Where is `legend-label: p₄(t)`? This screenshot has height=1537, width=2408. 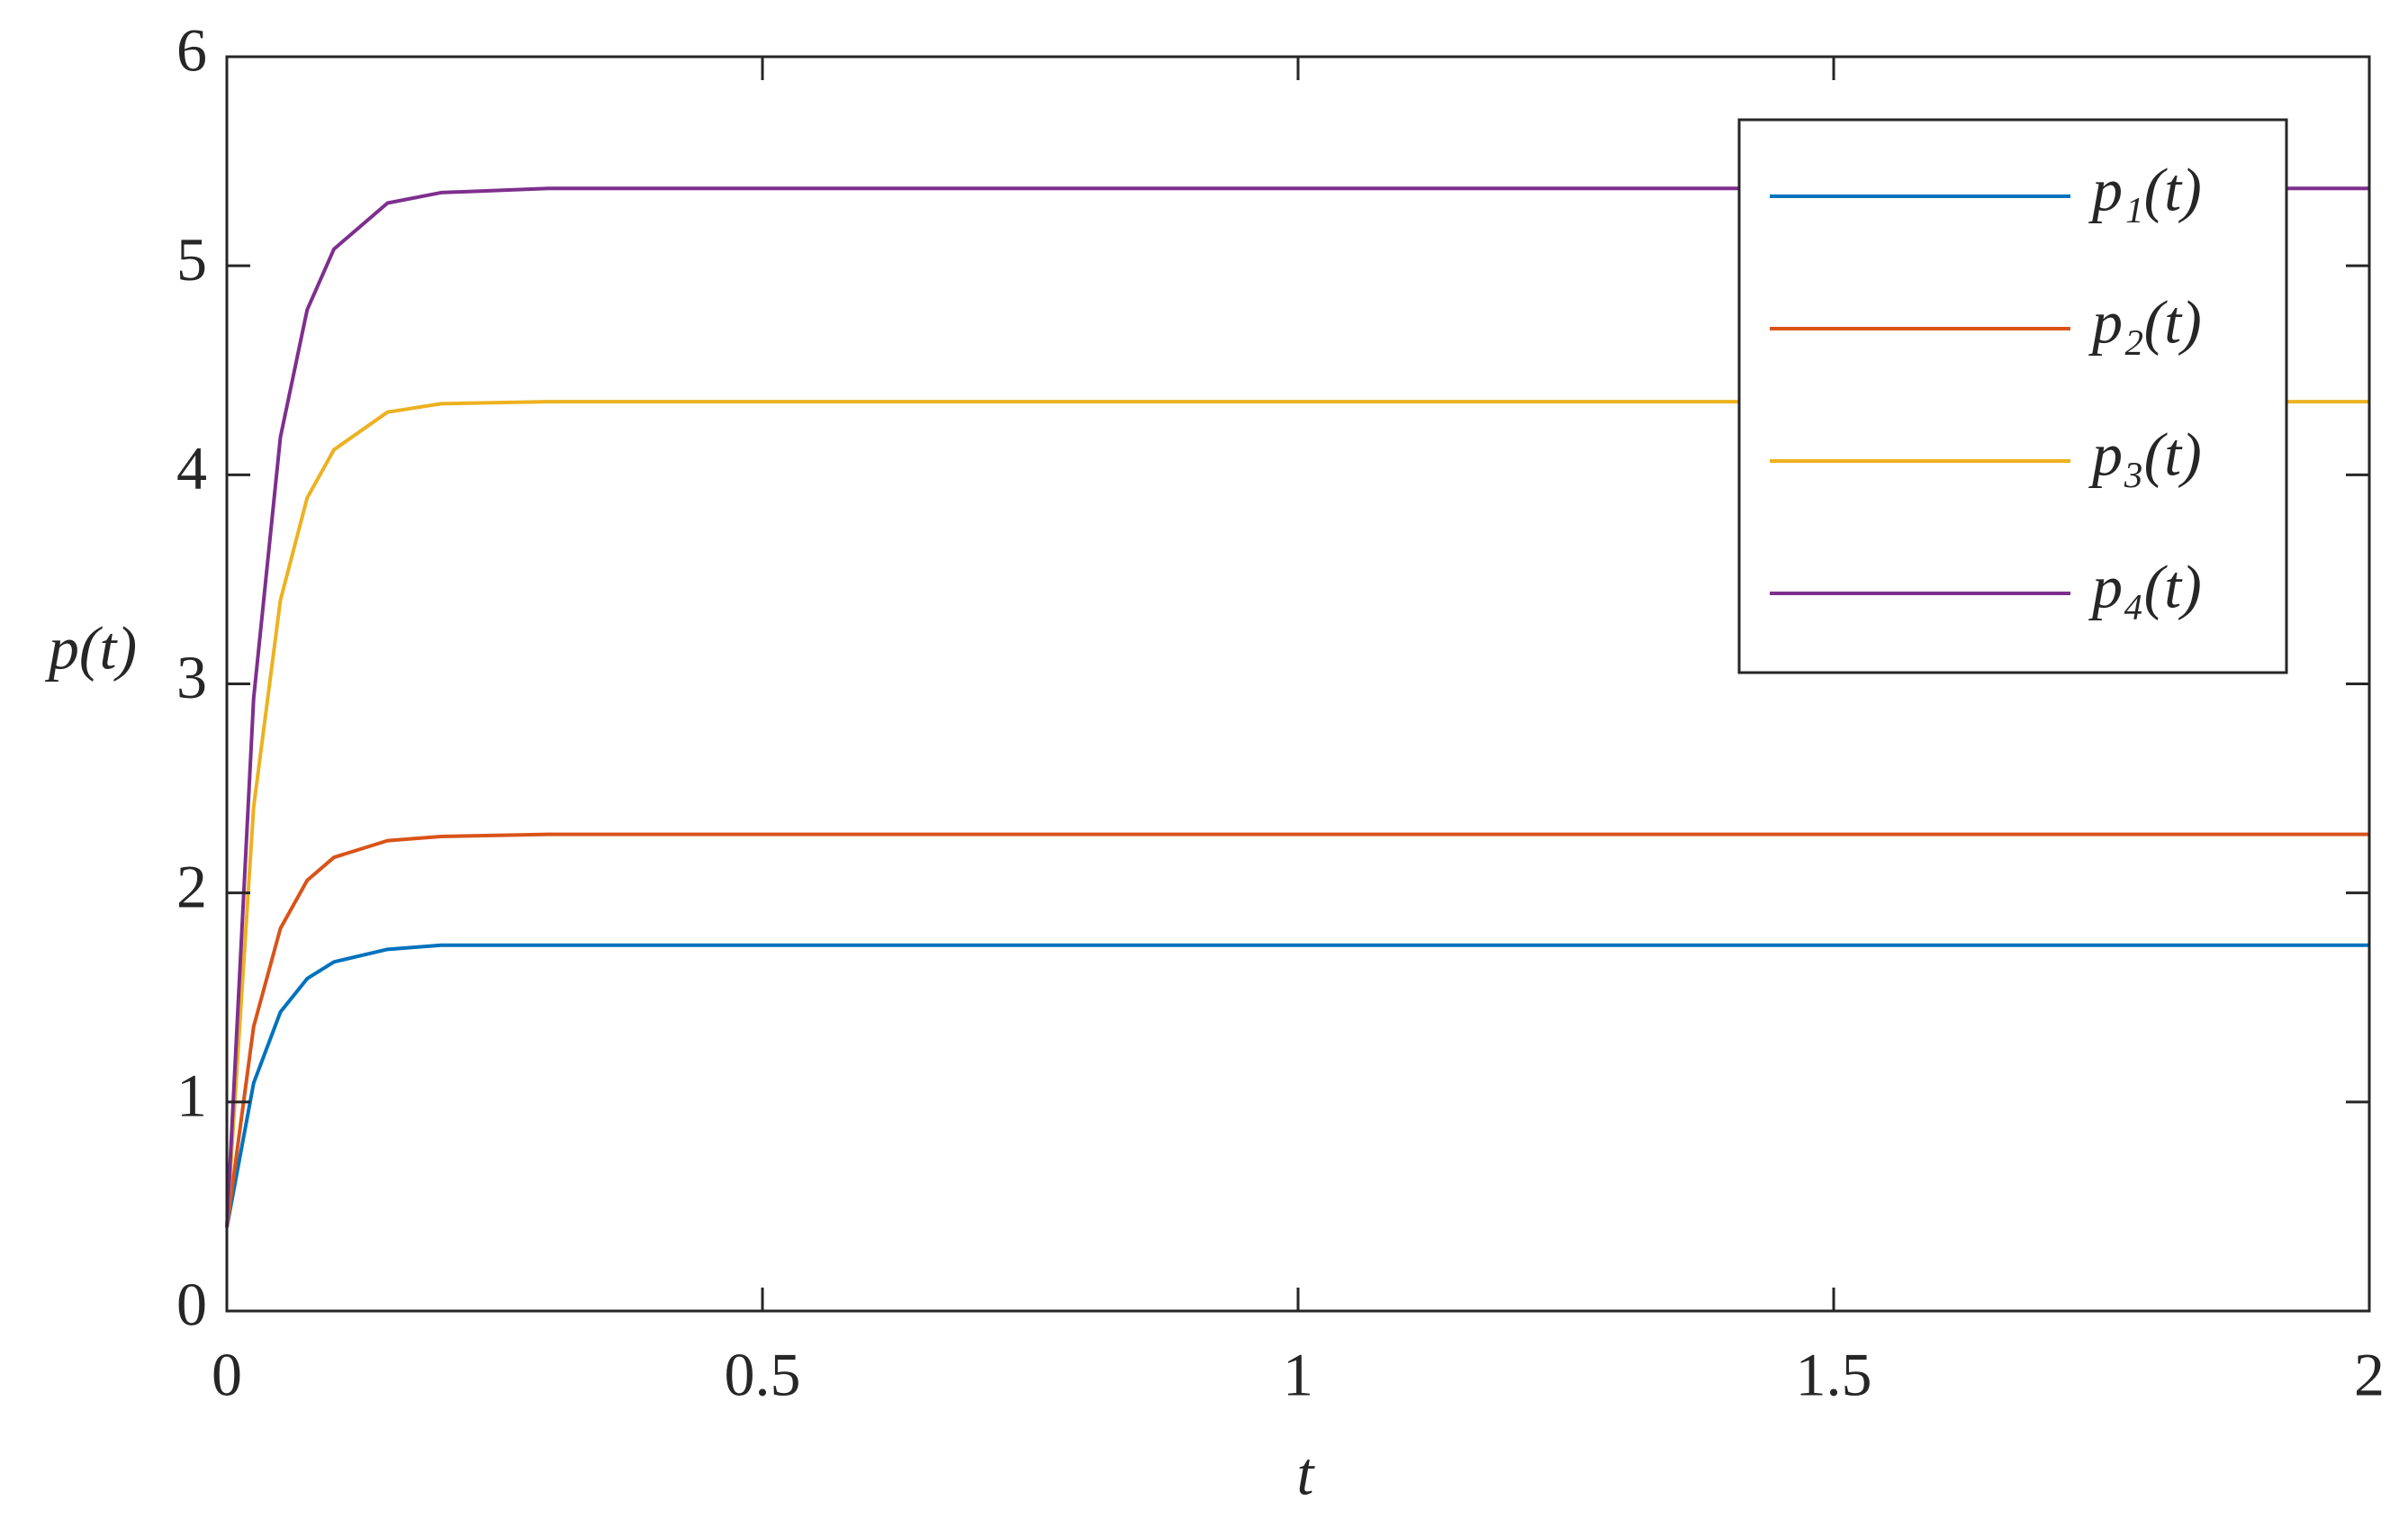
legend-label: p₄(t) is located at coordinates (2145, 587).